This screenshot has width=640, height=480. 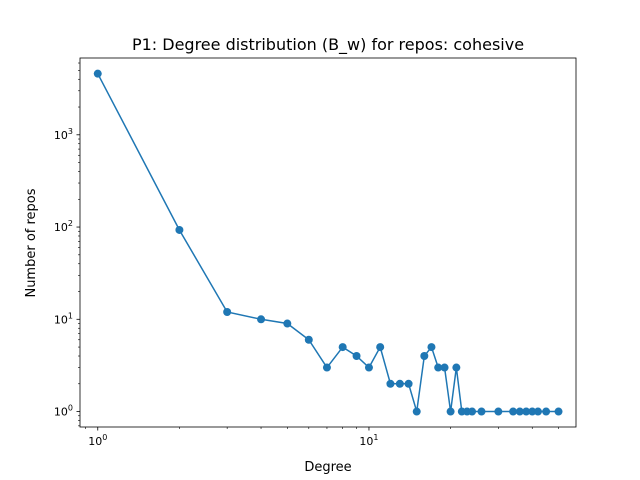 I want to click on y-tick-label: 10², so click(x=63, y=226).